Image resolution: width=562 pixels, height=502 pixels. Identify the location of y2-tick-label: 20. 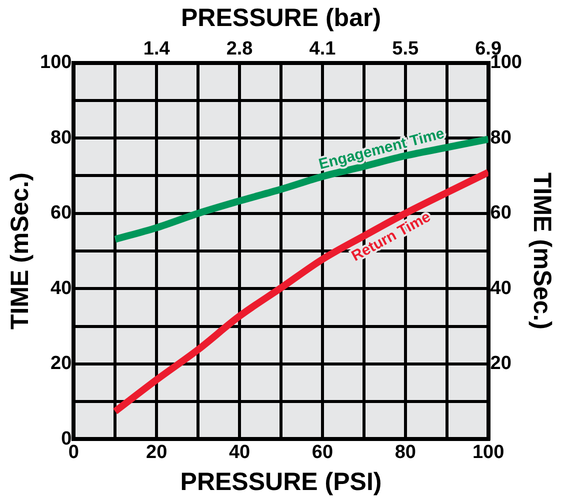
(501, 363).